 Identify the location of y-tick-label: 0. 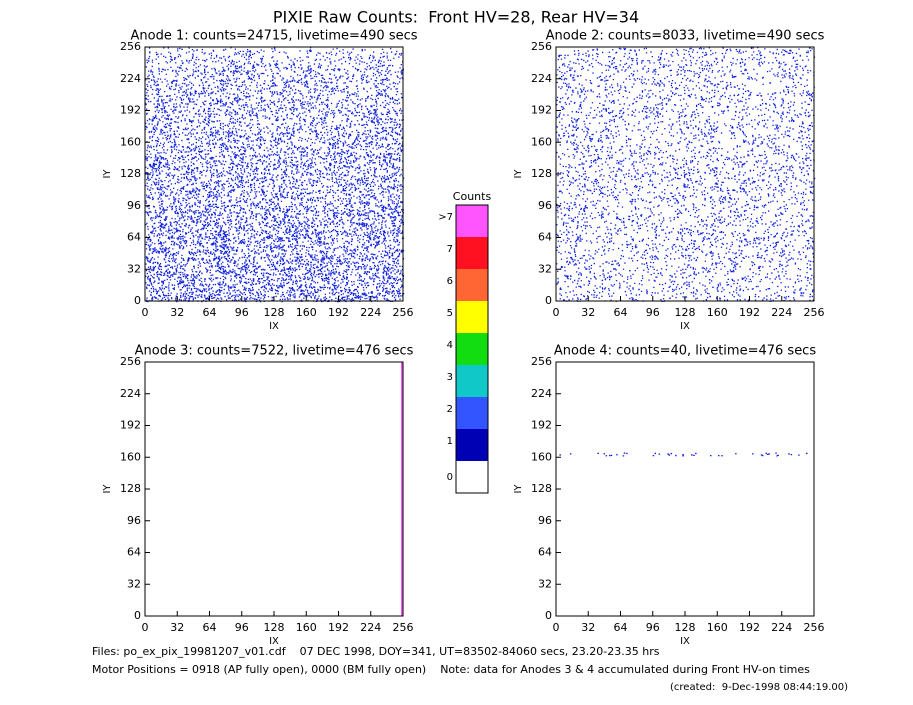
(548, 615).